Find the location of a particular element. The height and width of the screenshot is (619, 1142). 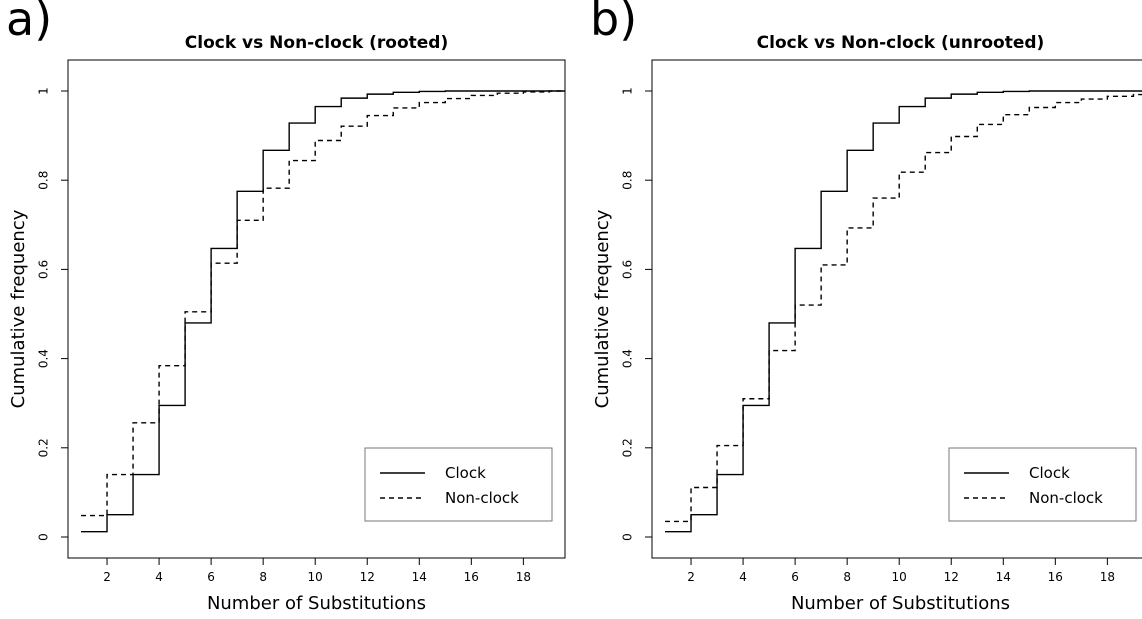

panel-letter: a) is located at coordinates (29, 23).